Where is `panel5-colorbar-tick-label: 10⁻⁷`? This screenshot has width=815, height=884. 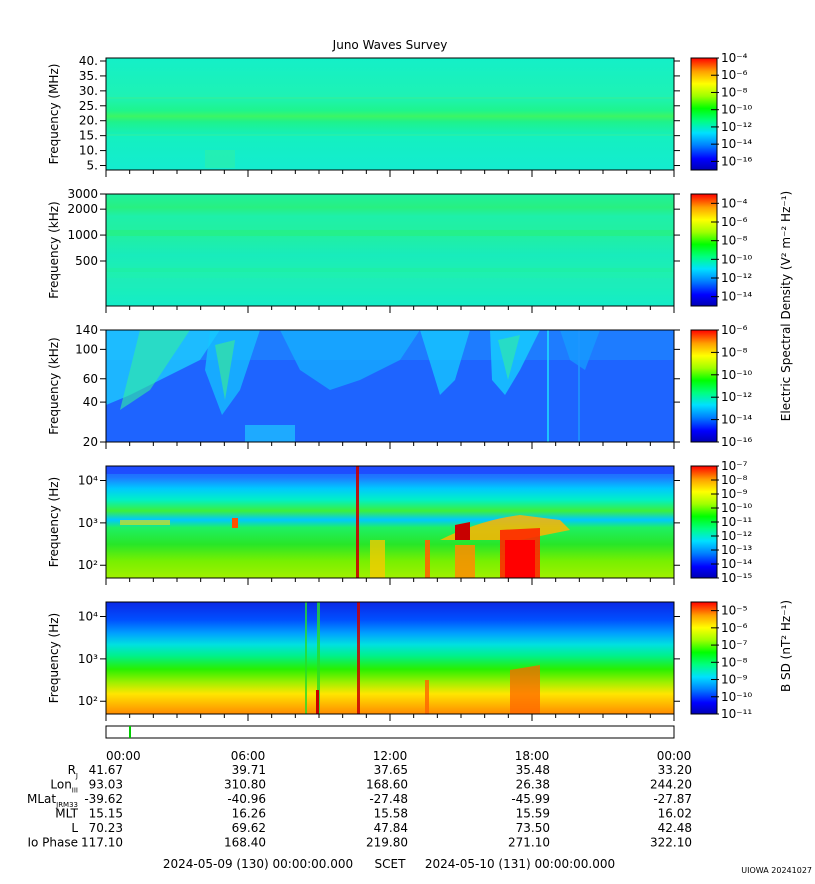 panel5-colorbar-tick-label: 10⁻⁷ is located at coordinates (734, 645).